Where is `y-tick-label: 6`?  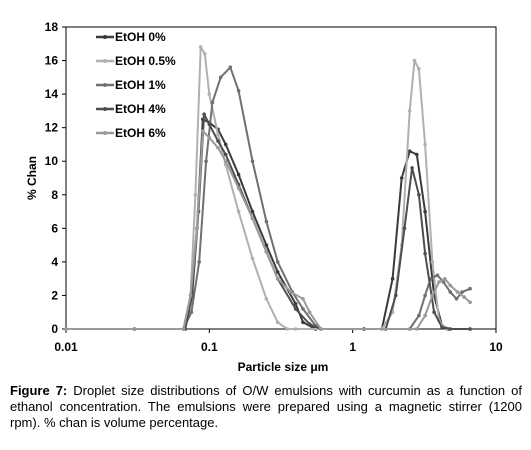
y-tick-label: 6 is located at coordinates (54, 228).